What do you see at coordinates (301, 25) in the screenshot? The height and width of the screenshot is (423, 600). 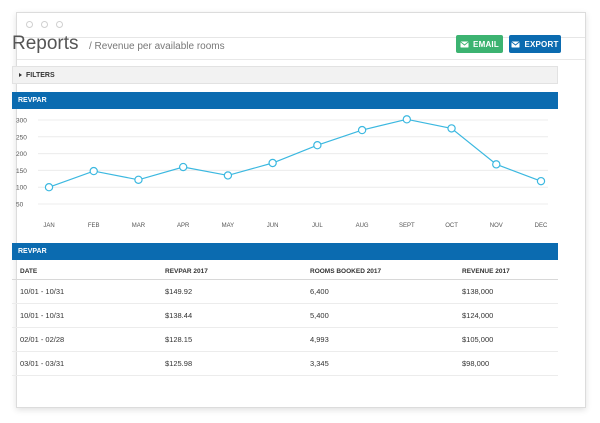 I see `window-titlebar` at bounding box center [301, 25].